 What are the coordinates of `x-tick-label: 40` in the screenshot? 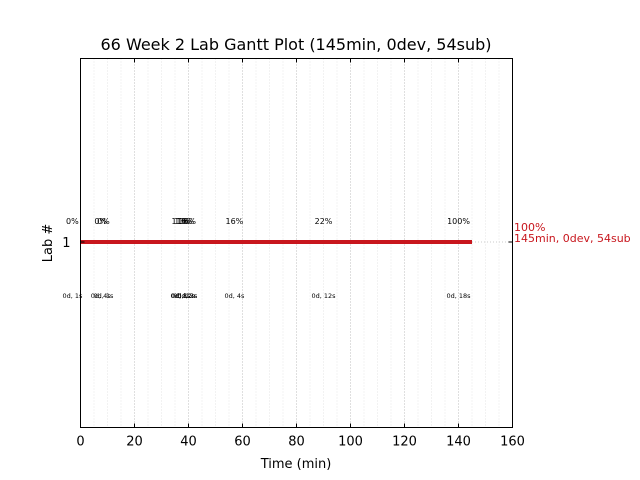 It's located at (188, 442).